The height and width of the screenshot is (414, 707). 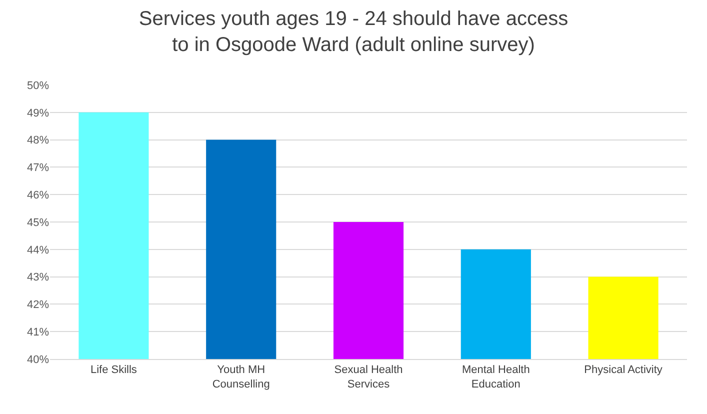 I want to click on x-tick-label: Youth MH Counselling, so click(x=241, y=377).